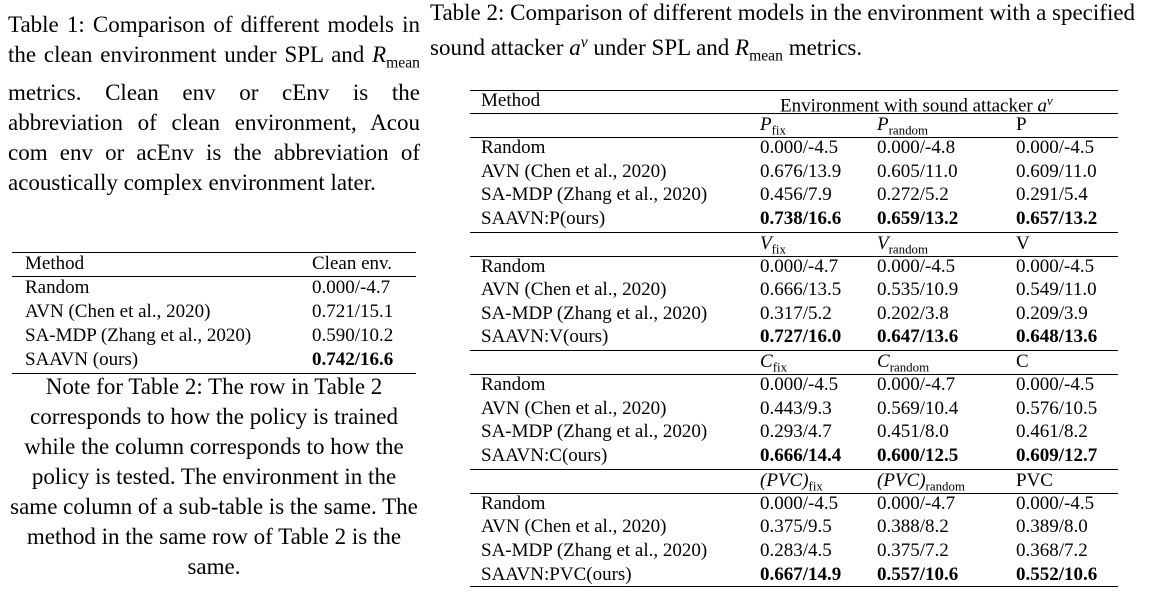 Image resolution: width=1176 pixels, height=606 pixels. What do you see at coordinates (1052, 195) in the screenshot?
I see `value-cell: 0.291/5.4` at bounding box center [1052, 195].